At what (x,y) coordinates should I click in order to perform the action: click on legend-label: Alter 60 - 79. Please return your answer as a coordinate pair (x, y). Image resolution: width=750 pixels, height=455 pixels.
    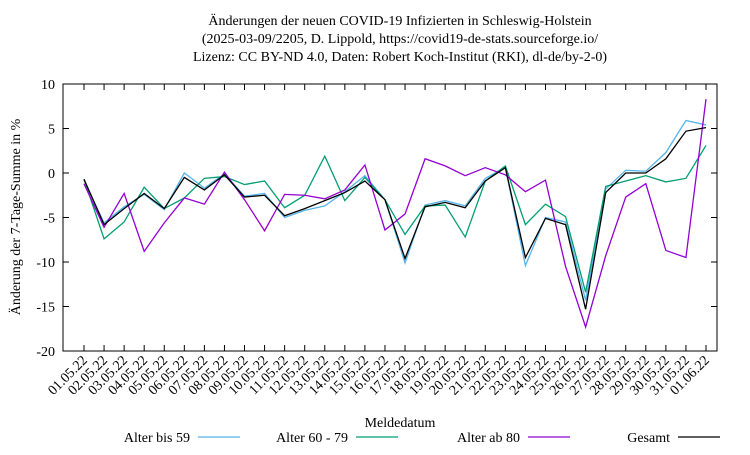
    Looking at the image, I should click on (312, 438).